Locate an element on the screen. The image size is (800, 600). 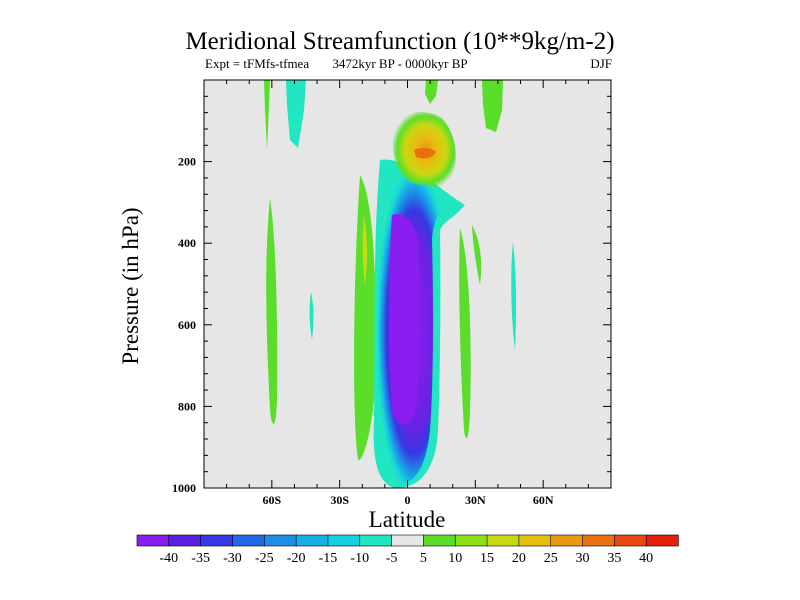
colorbar-label: 20 is located at coordinates (519, 558).